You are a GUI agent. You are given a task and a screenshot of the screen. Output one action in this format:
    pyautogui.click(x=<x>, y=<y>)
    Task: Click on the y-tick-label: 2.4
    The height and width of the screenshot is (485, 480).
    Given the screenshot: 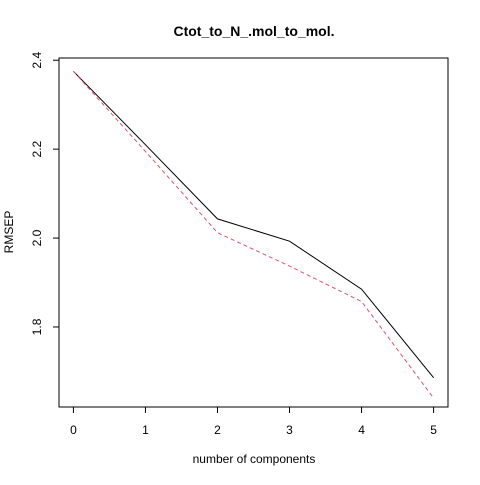 What is the action you would take?
    pyautogui.click(x=37, y=60)
    